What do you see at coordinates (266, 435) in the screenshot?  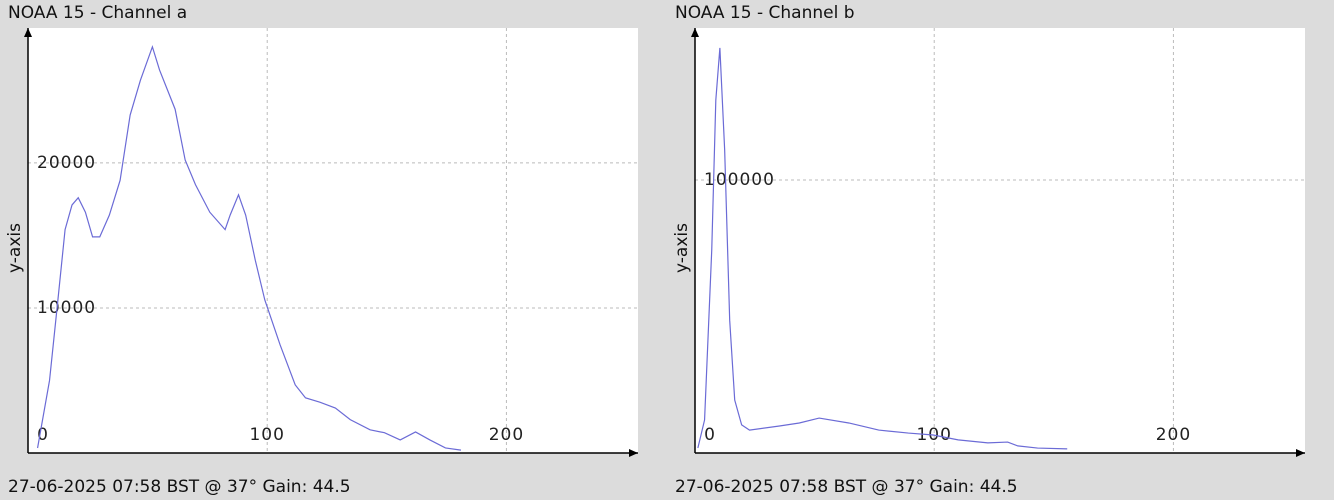 I see `x-tick-label: 100` at bounding box center [266, 435].